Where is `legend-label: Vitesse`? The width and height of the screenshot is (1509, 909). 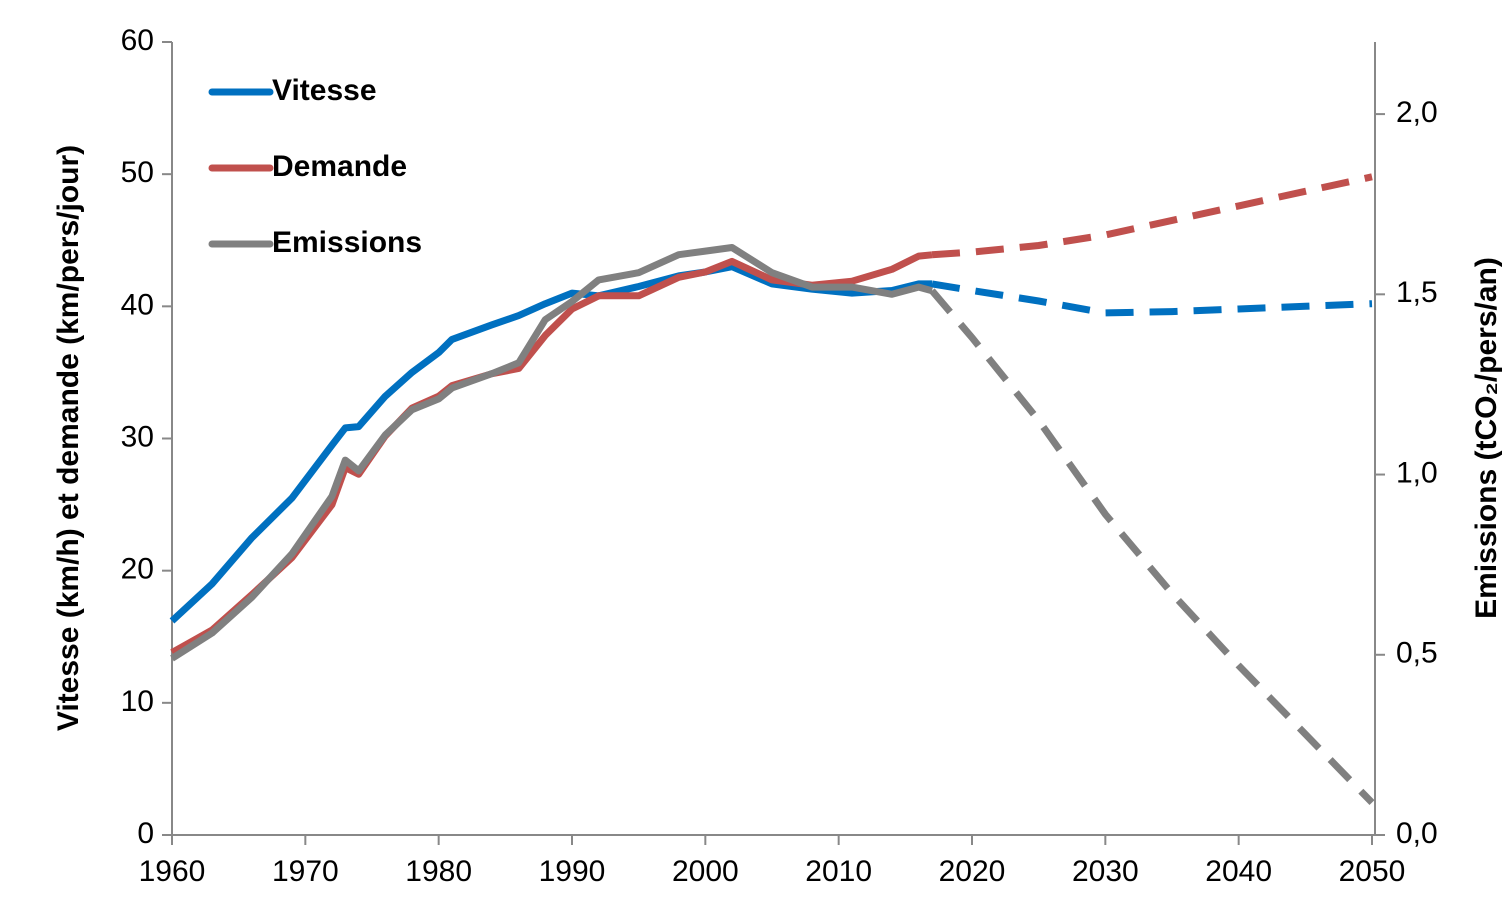
legend-label: Vitesse is located at coordinates (324, 90).